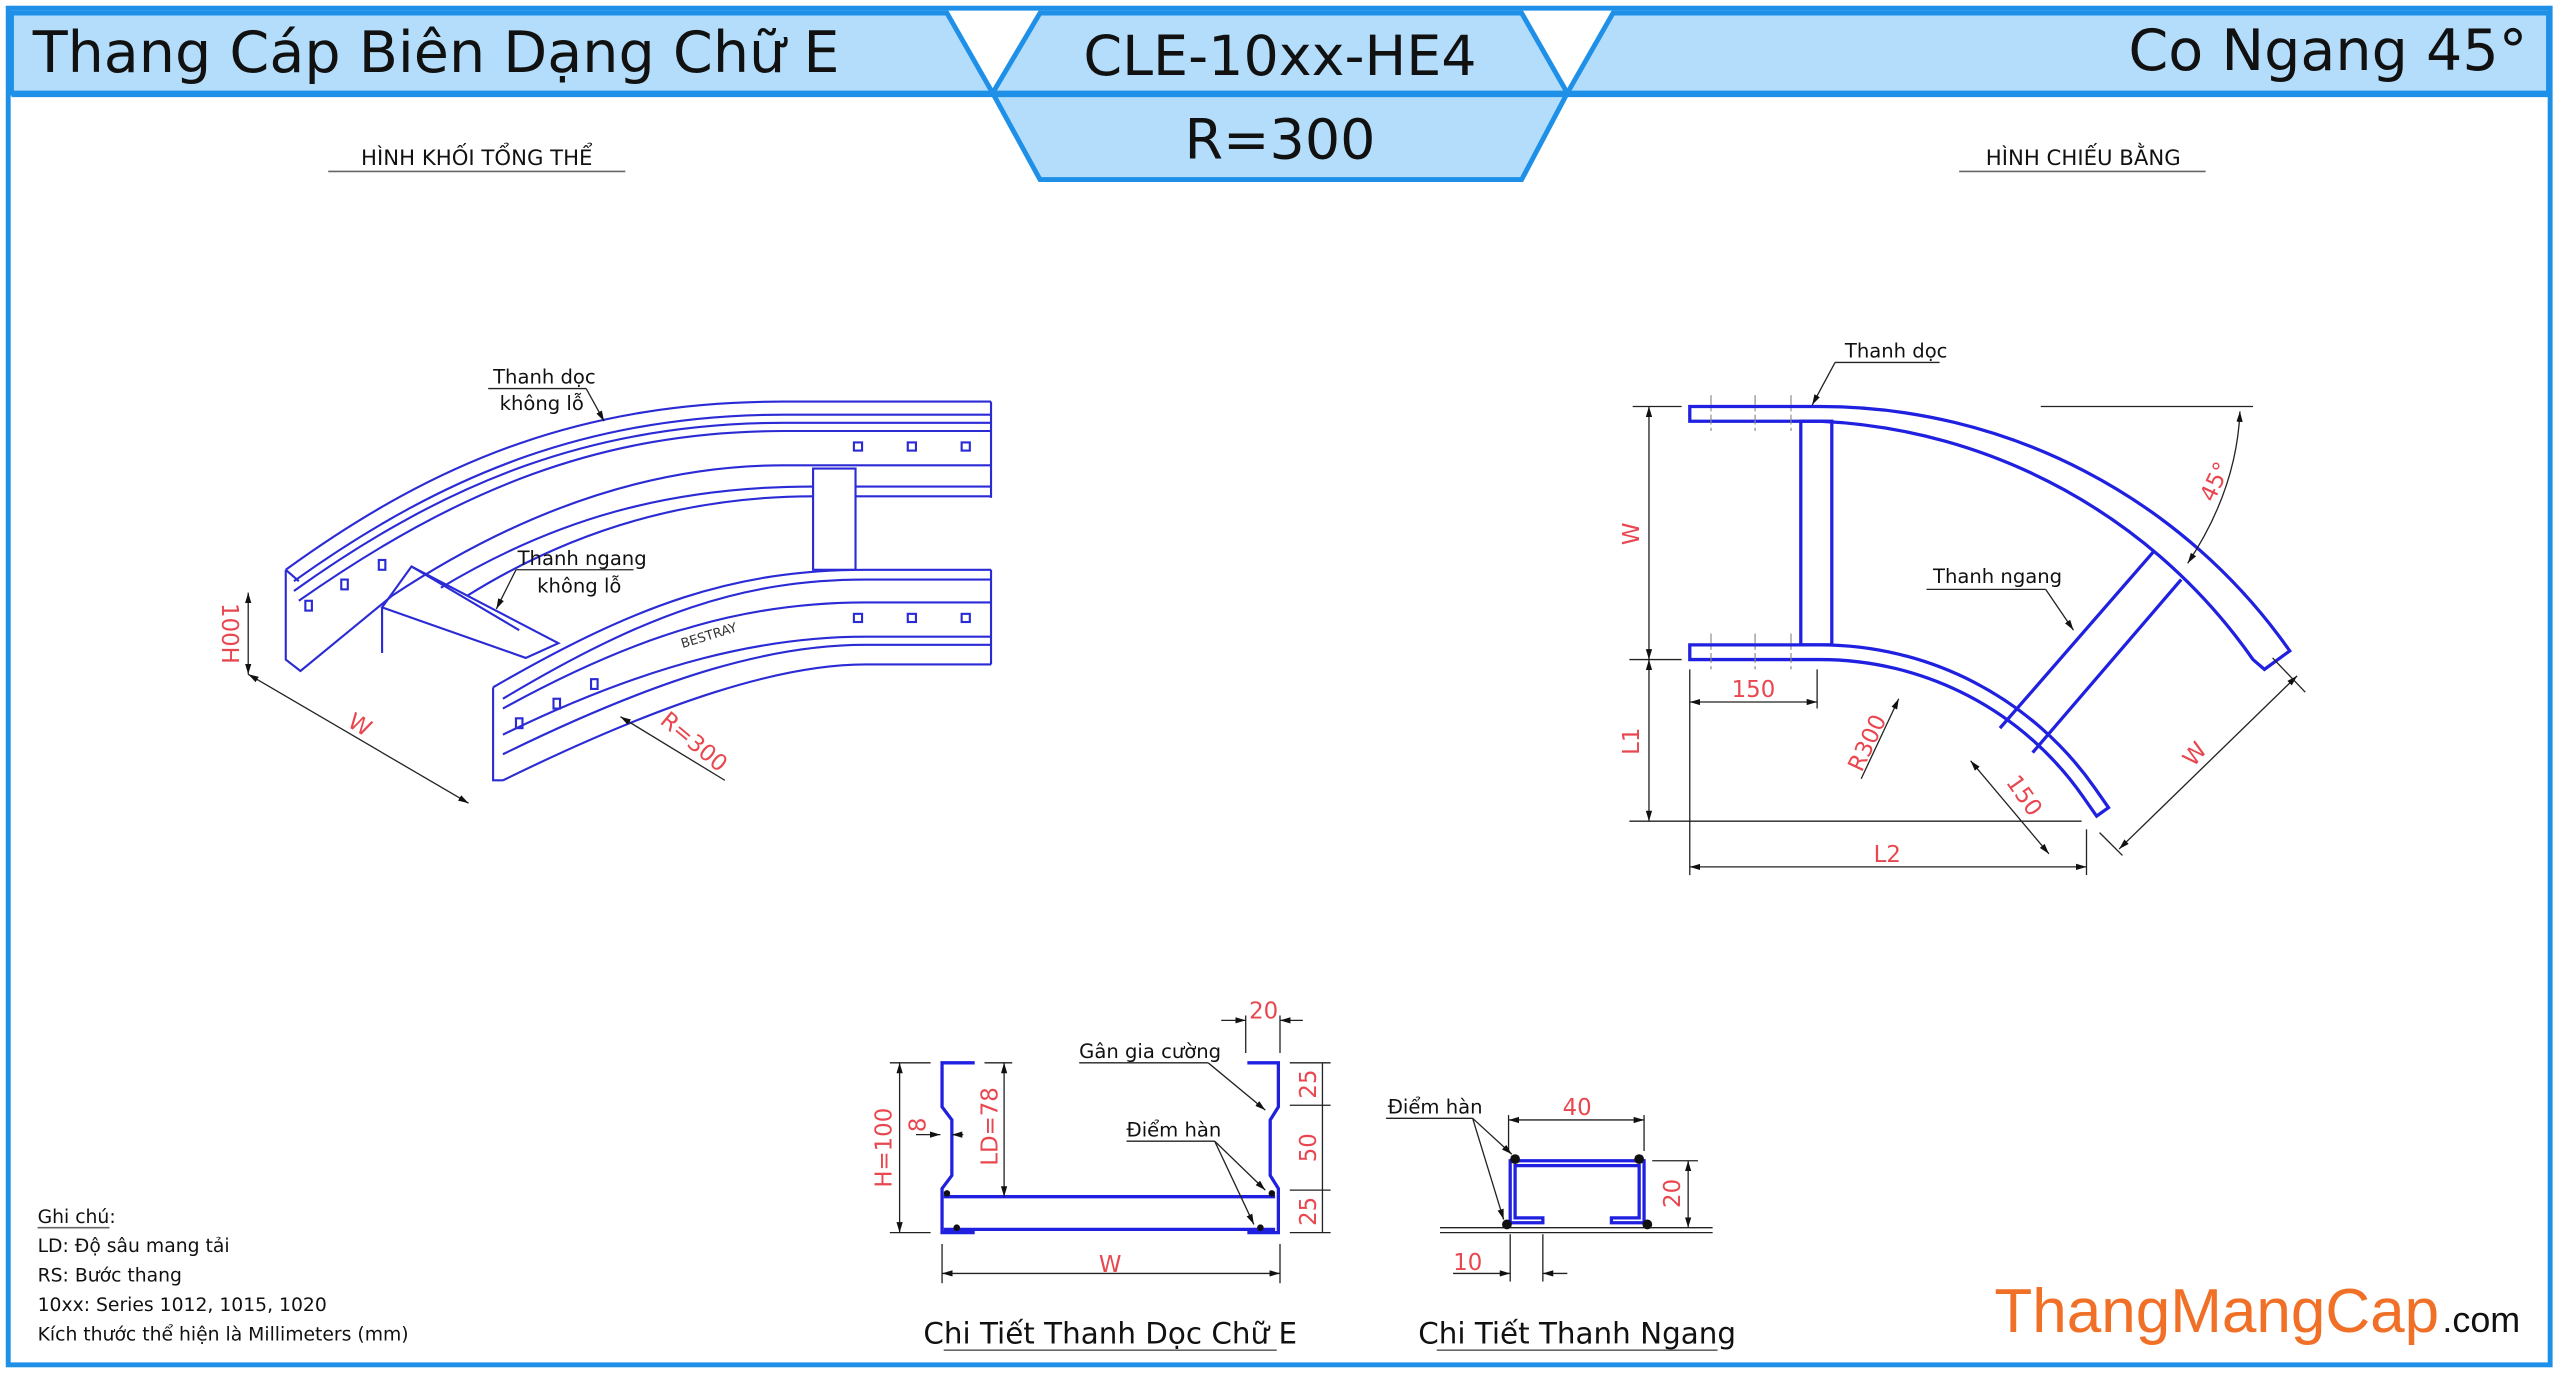 This screenshot has height=1373, width=2560. Describe the element at coordinates (77, 1217) in the screenshot. I see `notes-heading: Ghi chú:` at that location.